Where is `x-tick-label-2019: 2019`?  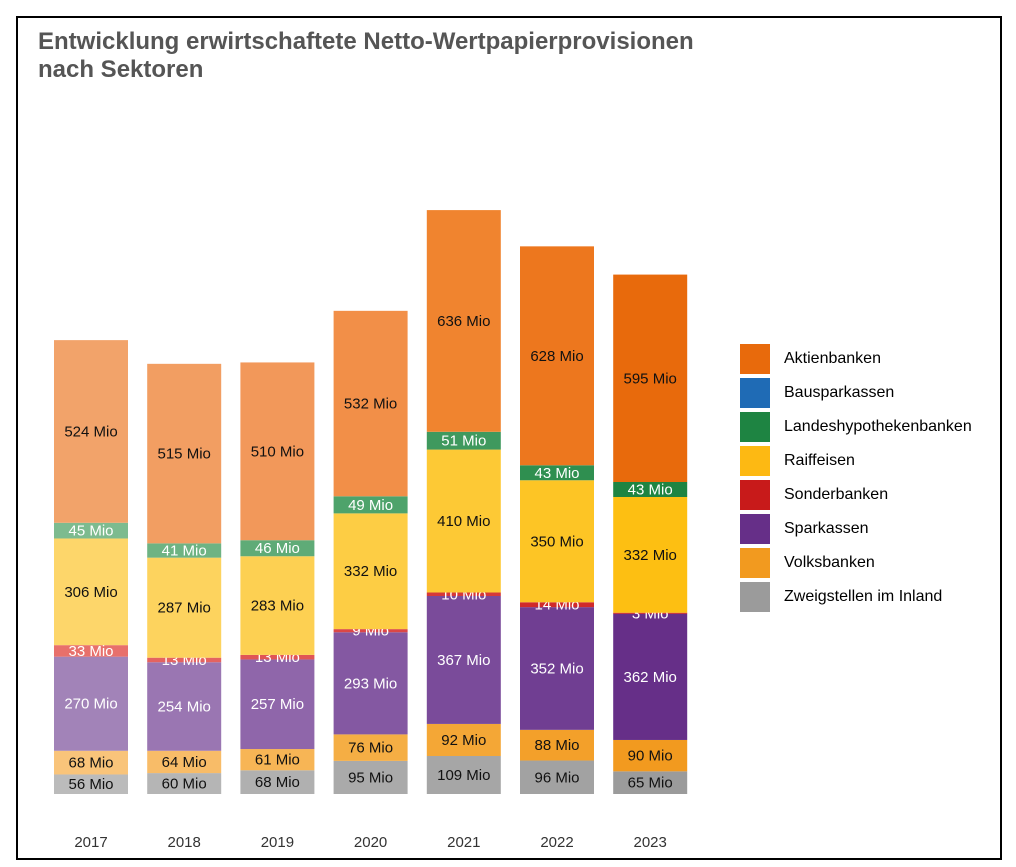
x-tick-label-2019: 2019 is located at coordinates (277, 842).